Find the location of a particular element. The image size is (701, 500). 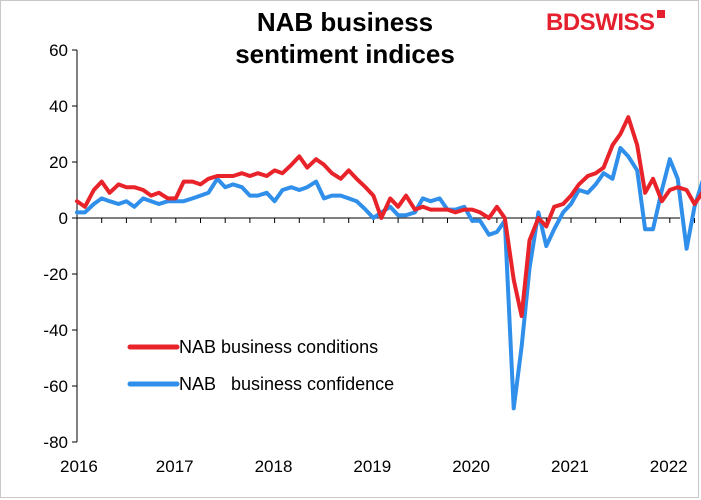

title-line-1: NAB business is located at coordinates (345, 22).